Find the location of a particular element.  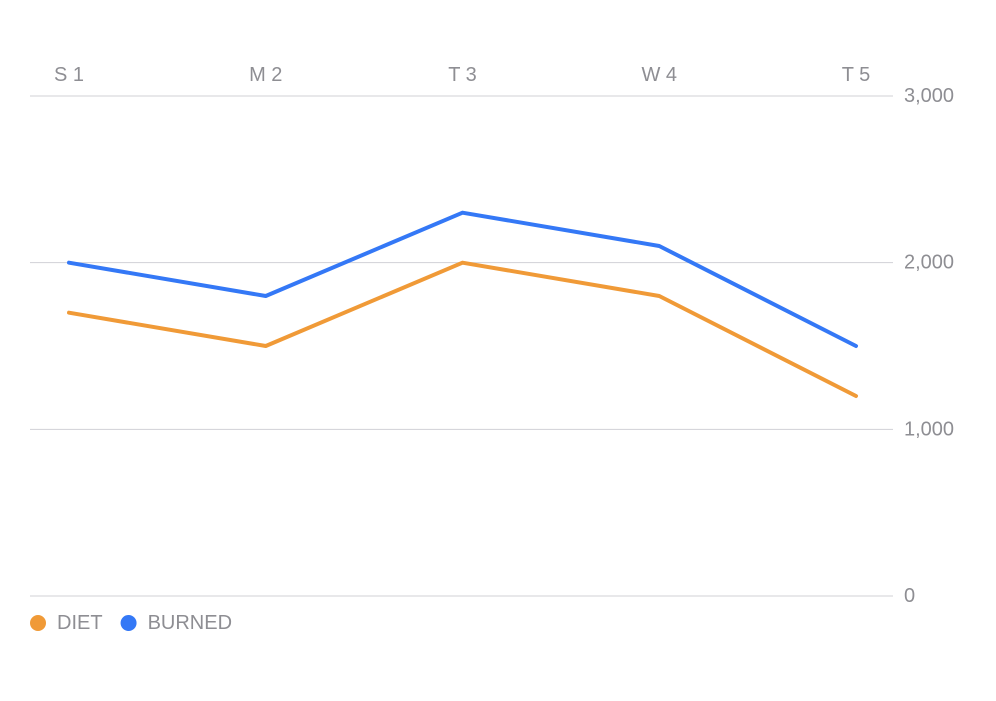

legend-label-burned: BURNED is located at coordinates (190, 623).